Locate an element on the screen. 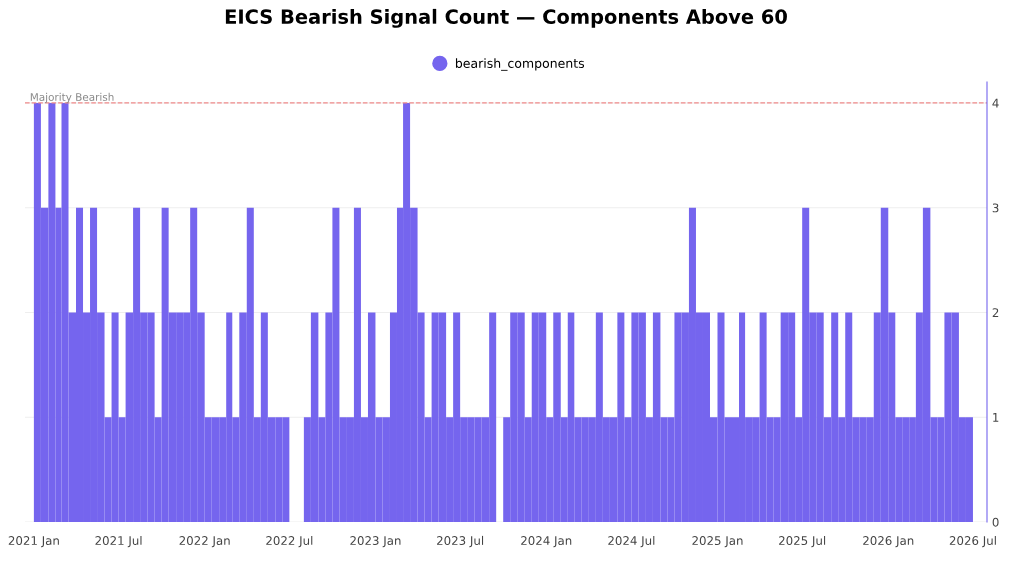  chart-title: EICS Bearish Signal Count — Components Above 60 is located at coordinates (506, 18).